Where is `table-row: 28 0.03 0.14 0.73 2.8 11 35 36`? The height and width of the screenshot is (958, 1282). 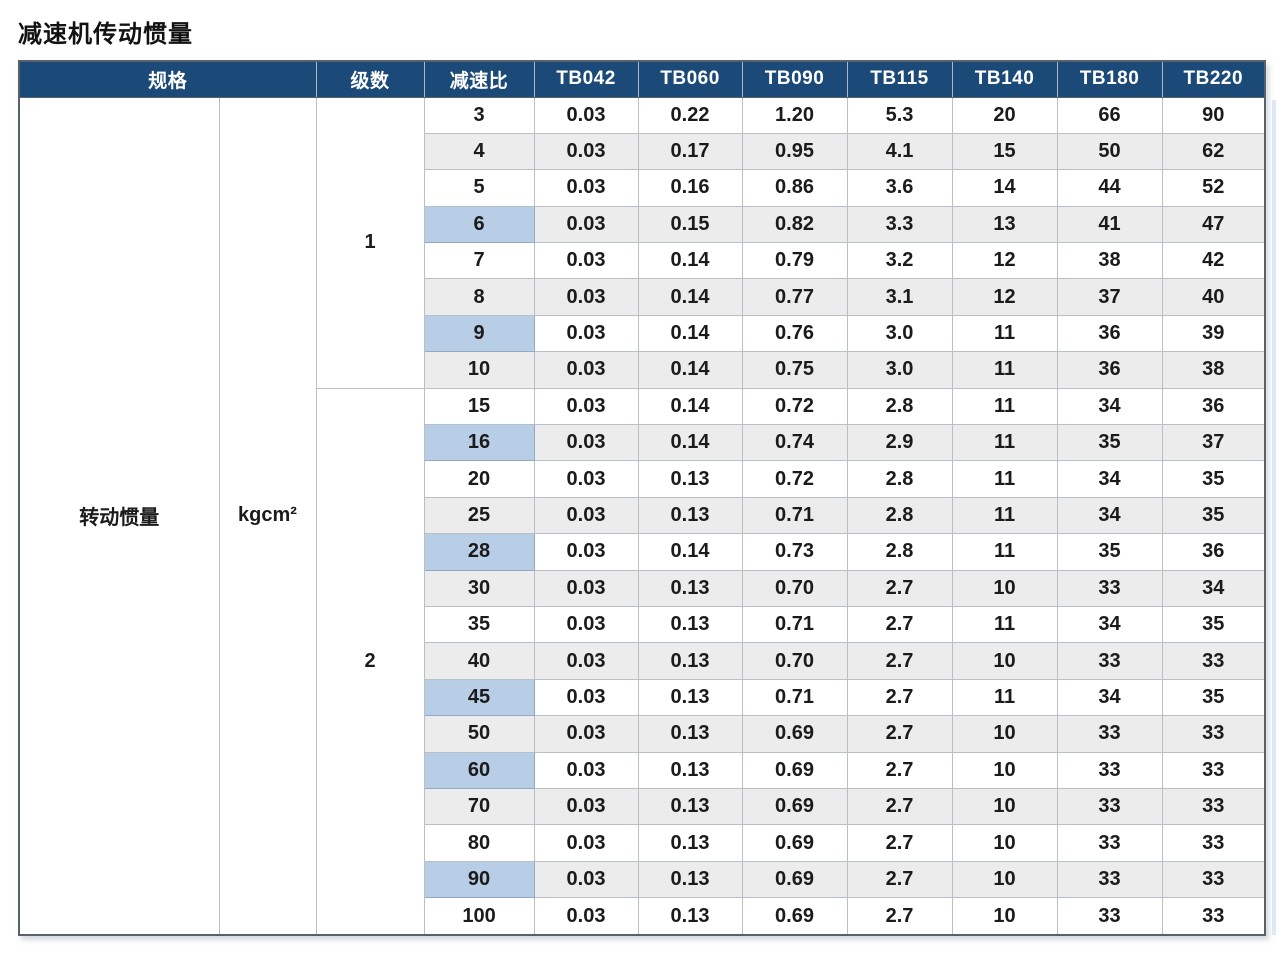 table-row: 28 0.03 0.14 0.73 2.8 11 35 36 is located at coordinates (642, 552).